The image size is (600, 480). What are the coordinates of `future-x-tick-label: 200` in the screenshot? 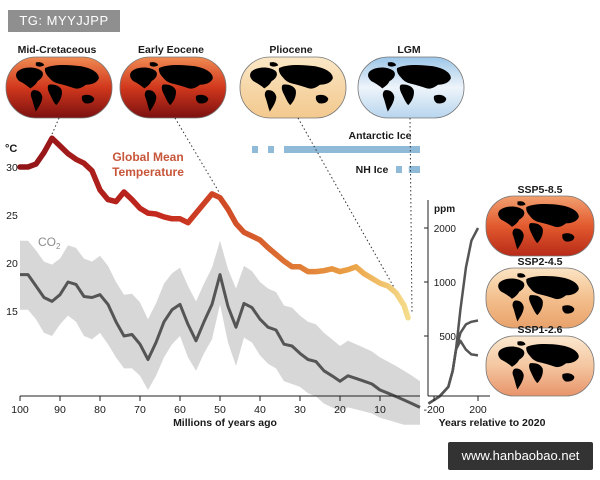 It's located at (478, 410).